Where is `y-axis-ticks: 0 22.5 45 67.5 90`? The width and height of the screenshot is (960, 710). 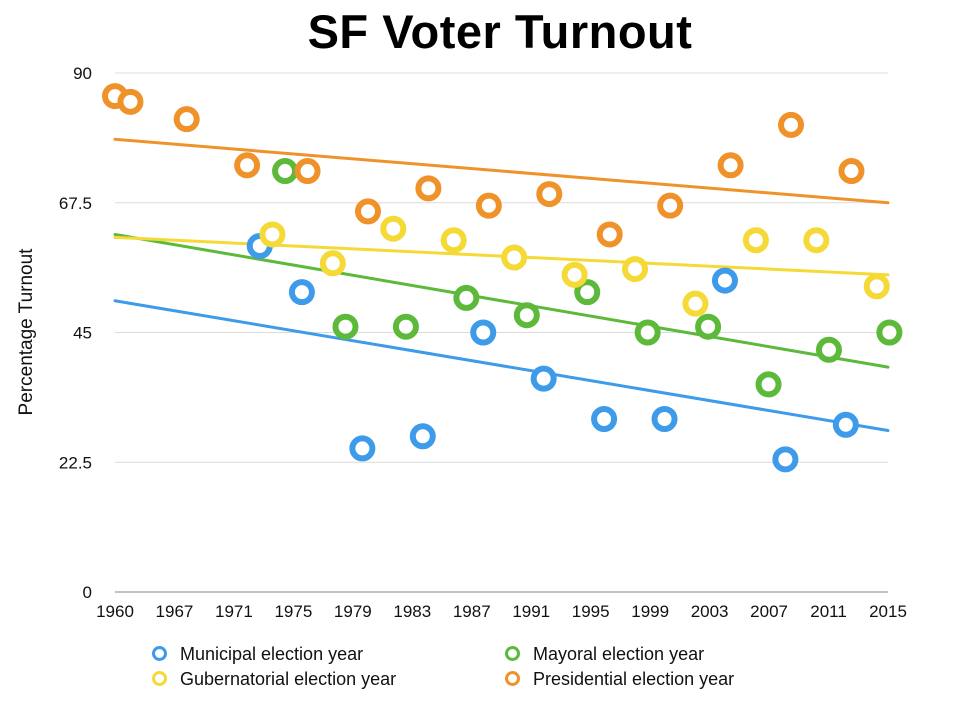 y-axis-ticks: 0 22.5 45 67.5 90 is located at coordinates (75, 333).